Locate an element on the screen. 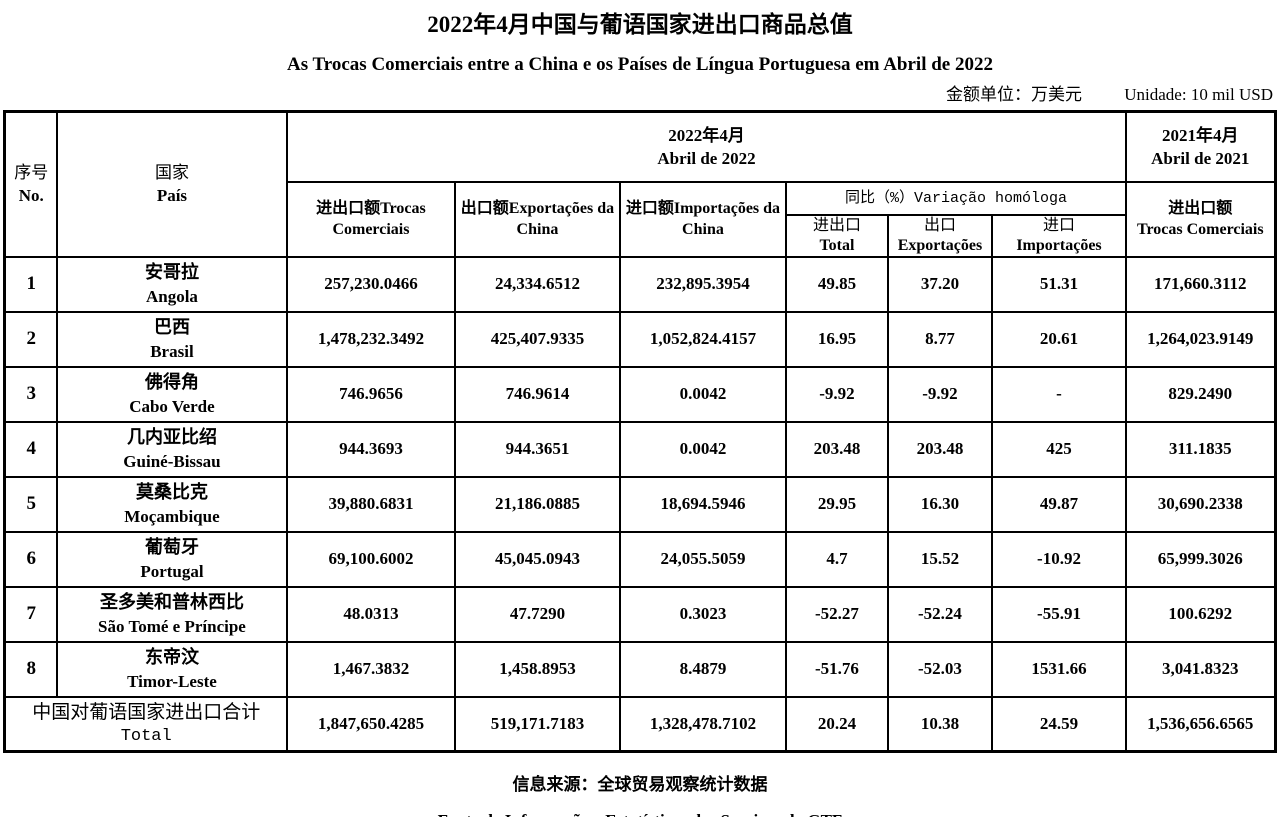  country-name-zh: 佛得角 is located at coordinates (171, 382).